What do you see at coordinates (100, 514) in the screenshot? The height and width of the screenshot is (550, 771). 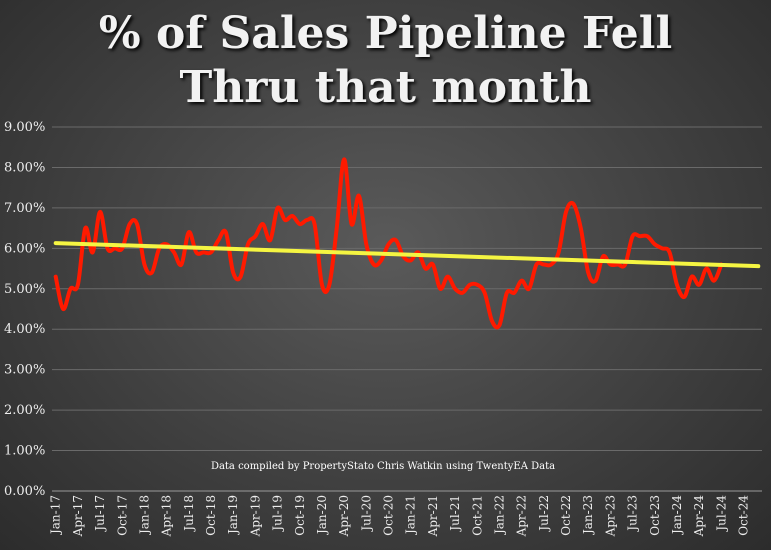 I see `x-tick-label: Jul-17` at bounding box center [100, 514].